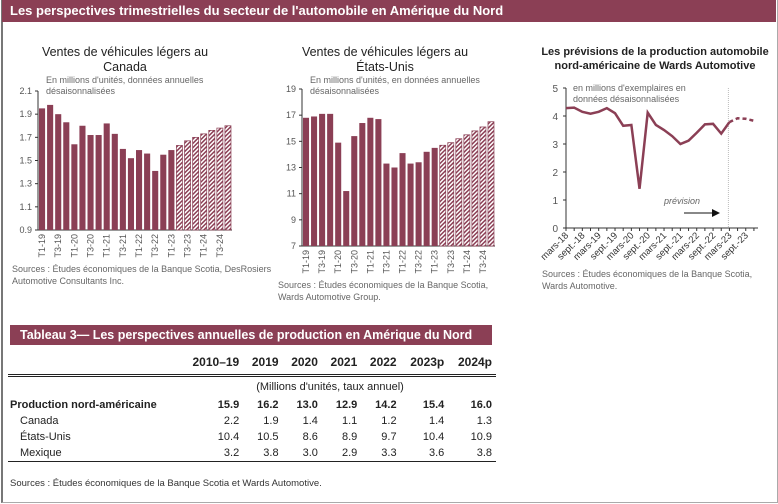 Image resolution: width=778 pixels, height=504 pixels. Describe the element at coordinates (481, 405) in the screenshot. I see `table-cell: 16.0` at that location.